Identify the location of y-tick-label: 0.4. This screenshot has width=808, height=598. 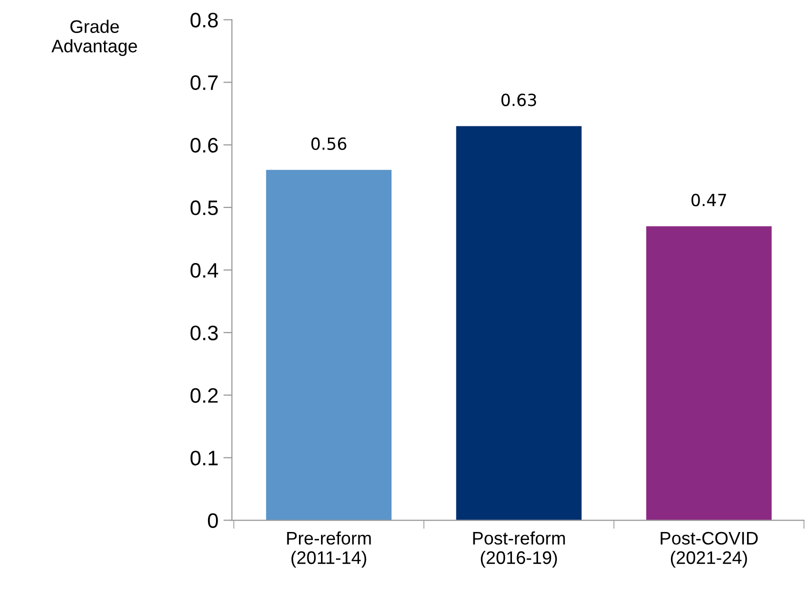
(204, 270).